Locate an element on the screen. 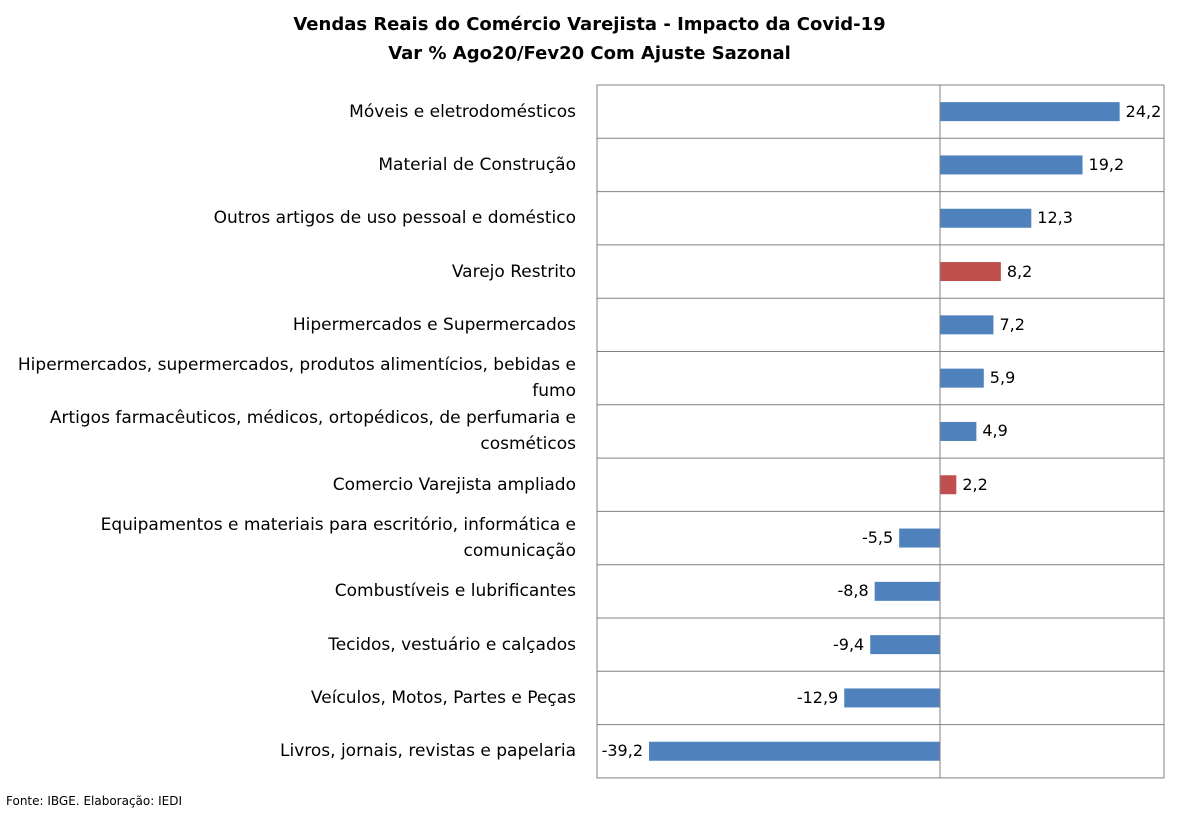 The height and width of the screenshot is (817, 1179). data-label: 5,9 is located at coordinates (1002, 378).